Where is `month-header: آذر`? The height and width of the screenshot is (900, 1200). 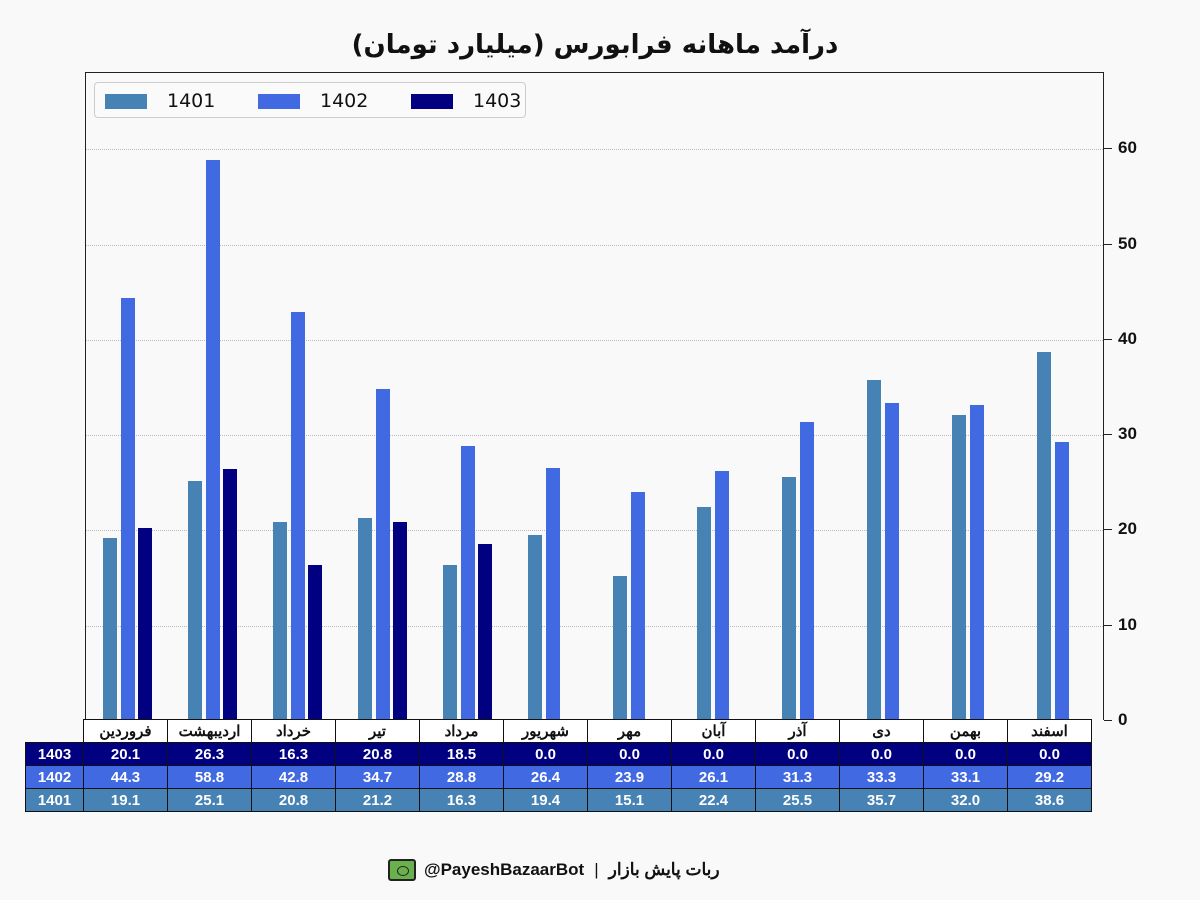
month-header: آذر is located at coordinates (797, 731).